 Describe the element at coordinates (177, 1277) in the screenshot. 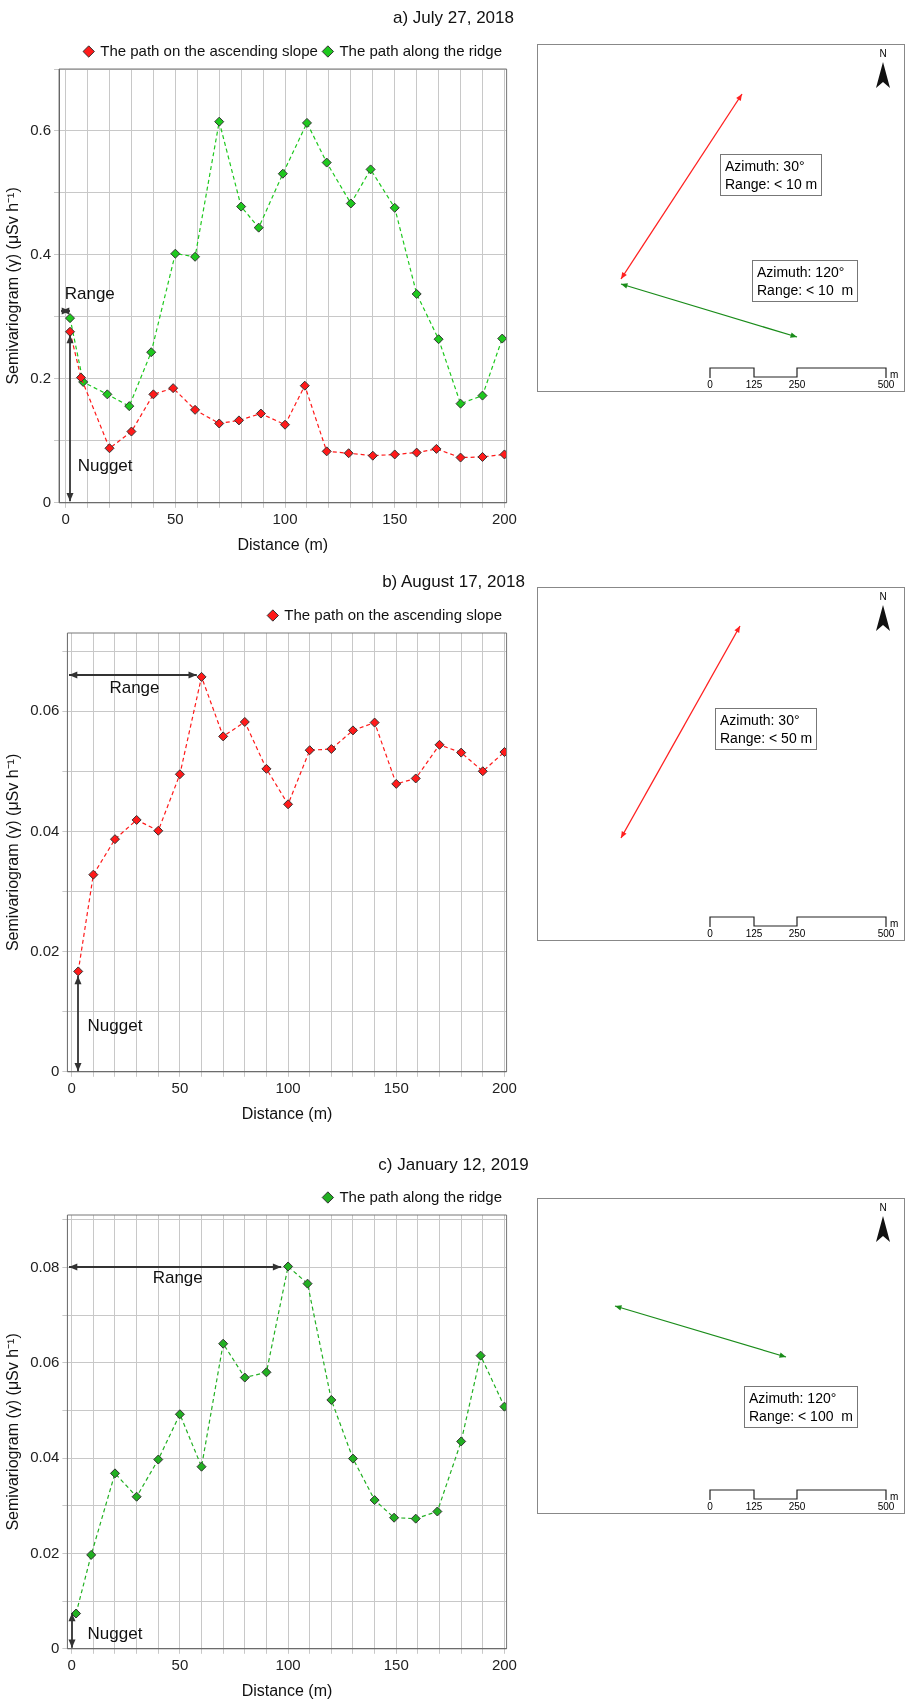

I see `annotation: Range` at that location.